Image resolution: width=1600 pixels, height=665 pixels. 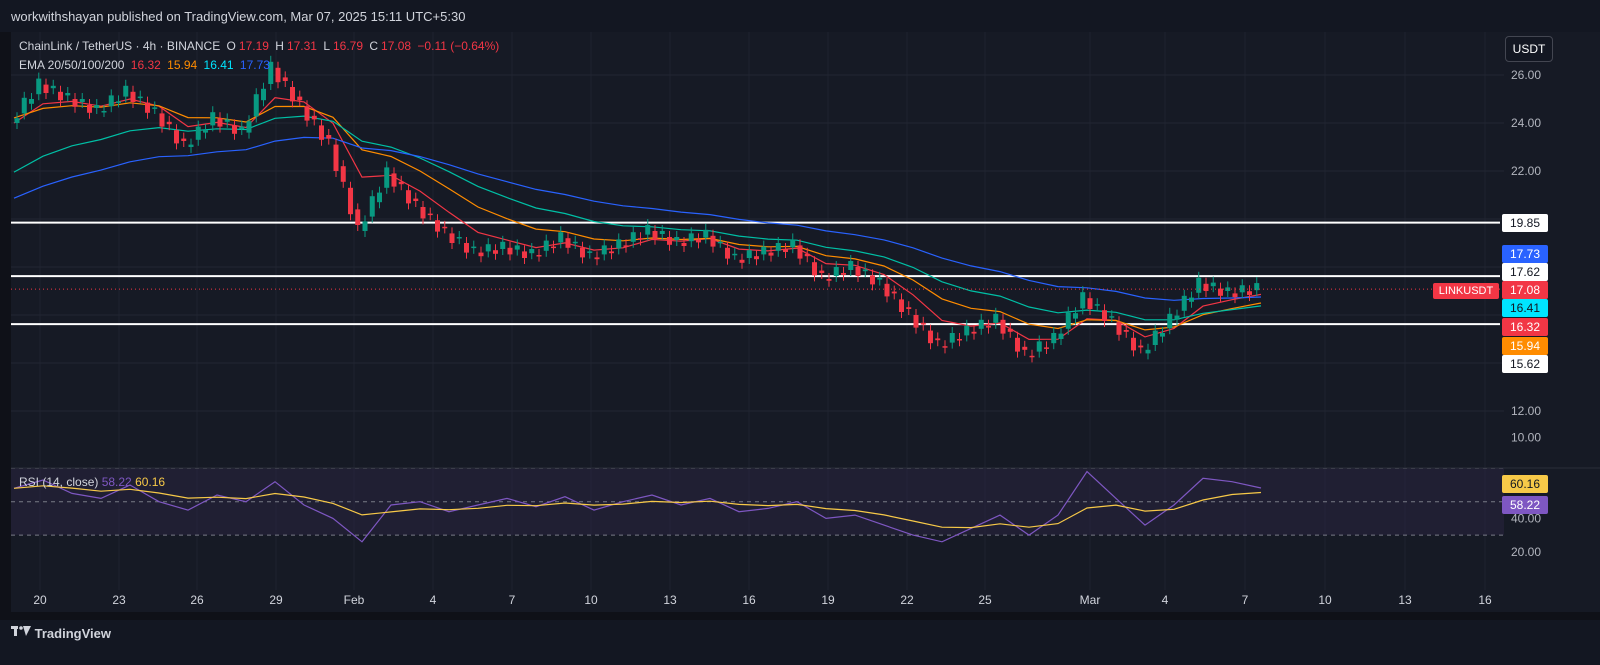 I want to click on symbol-name: ChainLink / TetherUS · 4h · BINANCE, so click(x=120, y=46).